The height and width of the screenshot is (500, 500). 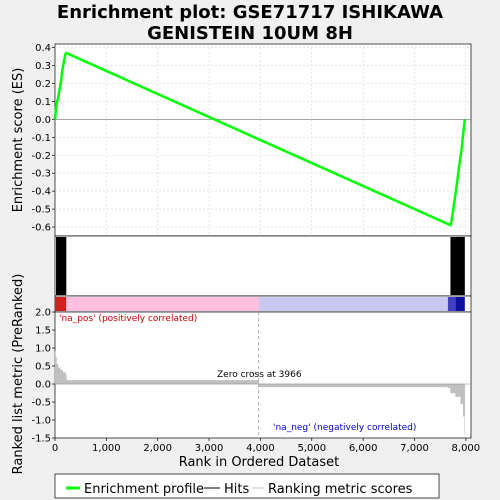 I want to click on x-tick-label: 7,000, so click(x=414, y=448).